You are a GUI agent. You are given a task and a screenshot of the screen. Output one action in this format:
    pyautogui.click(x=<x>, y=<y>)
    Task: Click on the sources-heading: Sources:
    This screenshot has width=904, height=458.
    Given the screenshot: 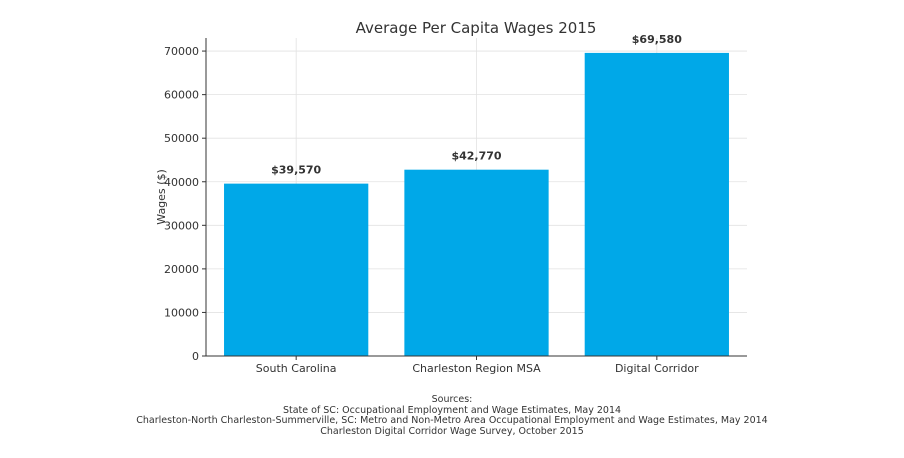 What is the action you would take?
    pyautogui.click(x=452, y=399)
    